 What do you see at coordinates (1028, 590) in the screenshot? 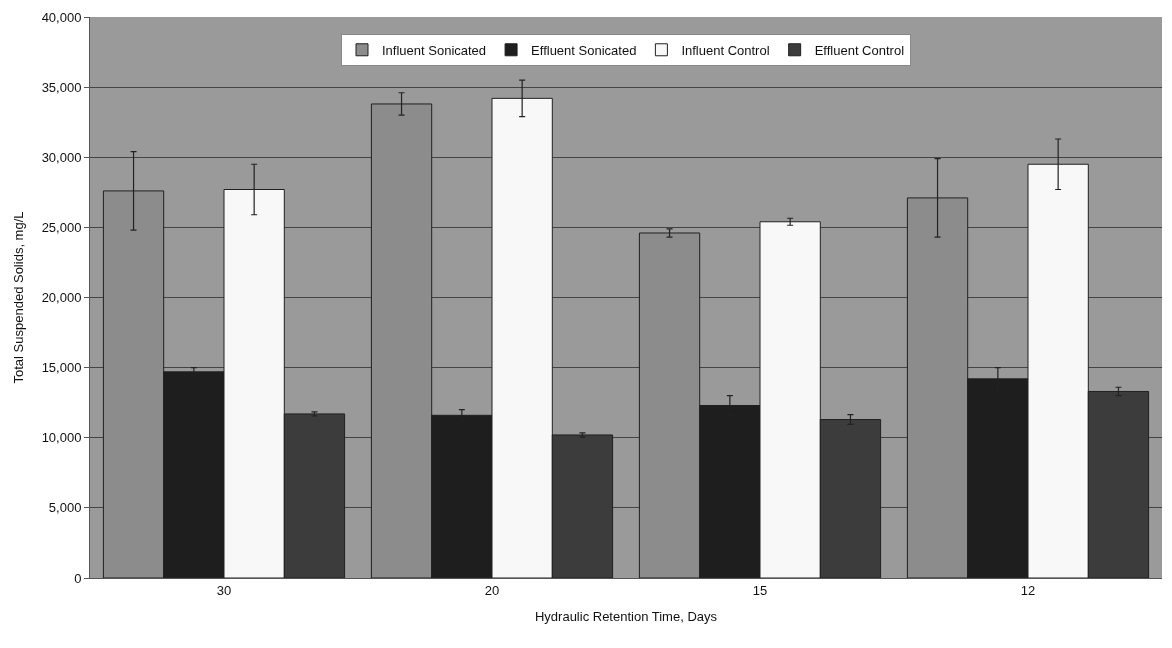
I see `x-tick-label: 12` at bounding box center [1028, 590].